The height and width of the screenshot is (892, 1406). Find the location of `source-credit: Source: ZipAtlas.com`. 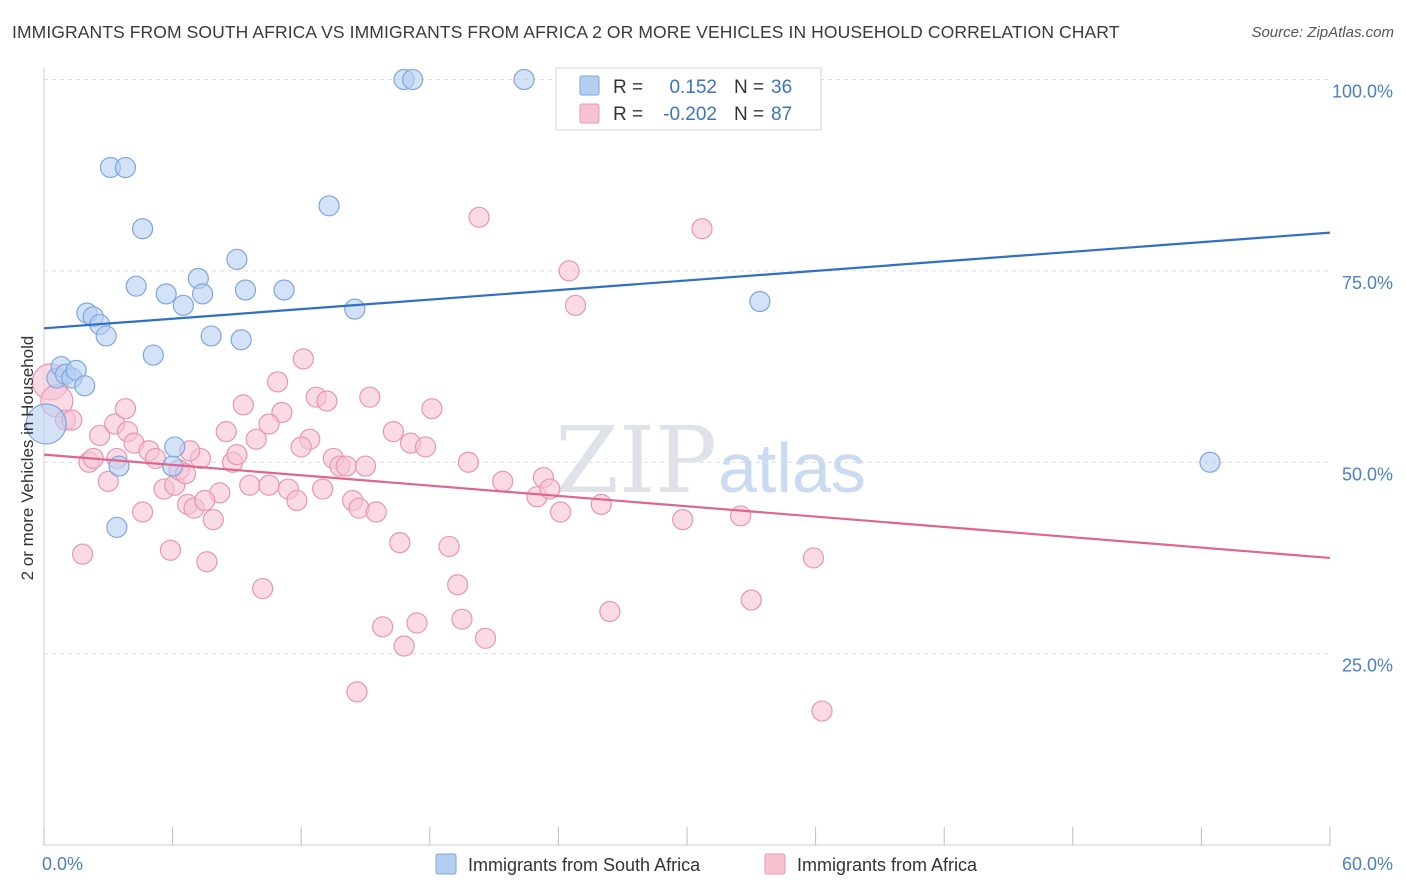

source-credit: Source: ZipAtlas.com is located at coordinates (1322, 32).